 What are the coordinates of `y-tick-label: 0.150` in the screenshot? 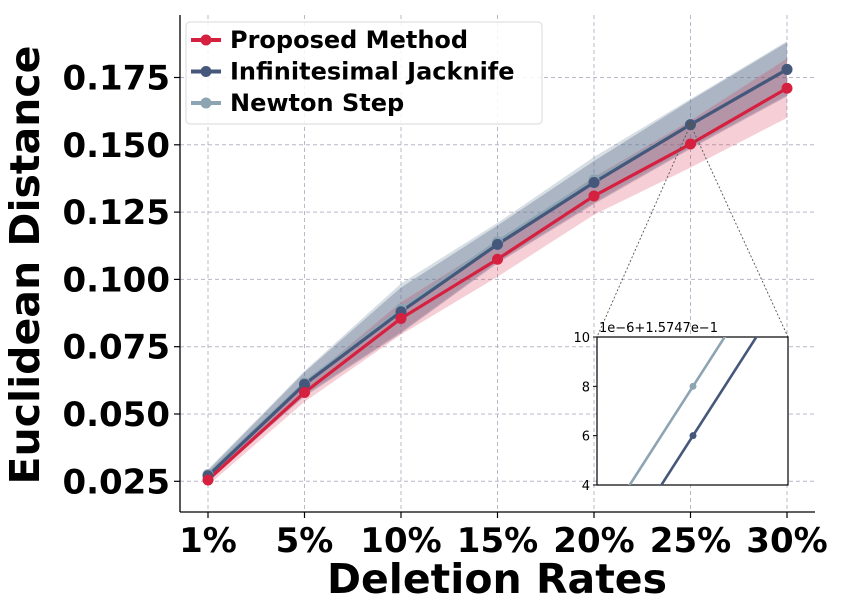 It's located at (116, 146).